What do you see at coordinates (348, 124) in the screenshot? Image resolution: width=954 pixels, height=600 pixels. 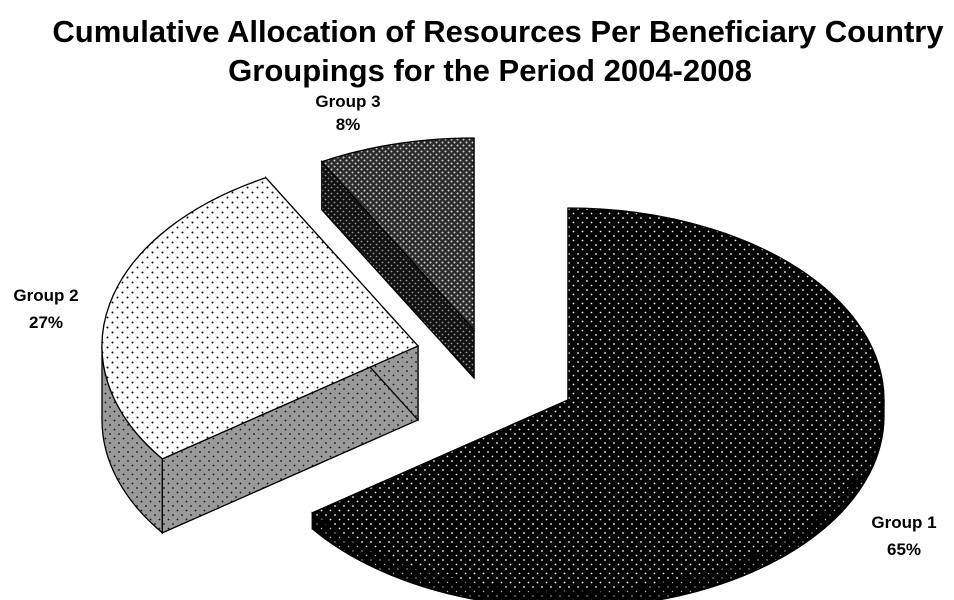 I see `slice-label-value-group-3: 8%` at bounding box center [348, 124].